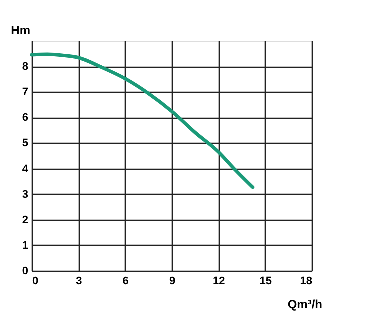  Describe the element at coordinates (25, 272) in the screenshot. I see `y-tick-label: 0` at that location.